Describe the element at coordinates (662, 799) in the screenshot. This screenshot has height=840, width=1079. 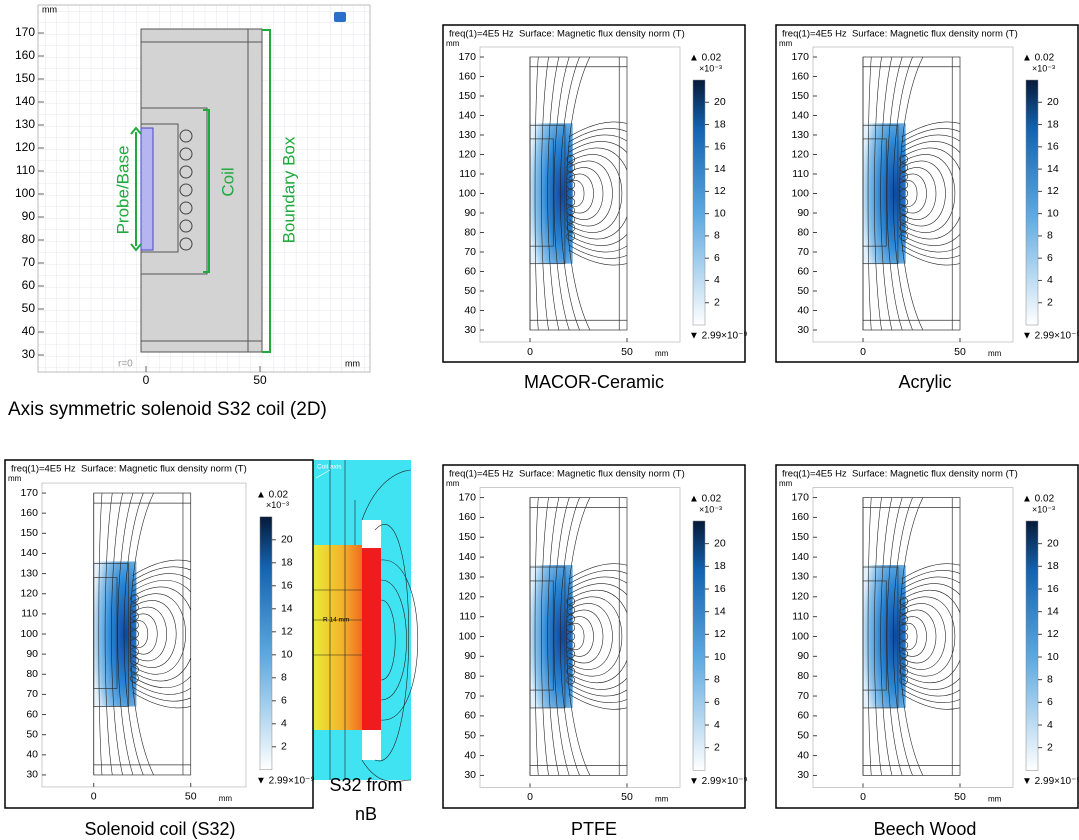
I see `x-unit: mm` at that location.